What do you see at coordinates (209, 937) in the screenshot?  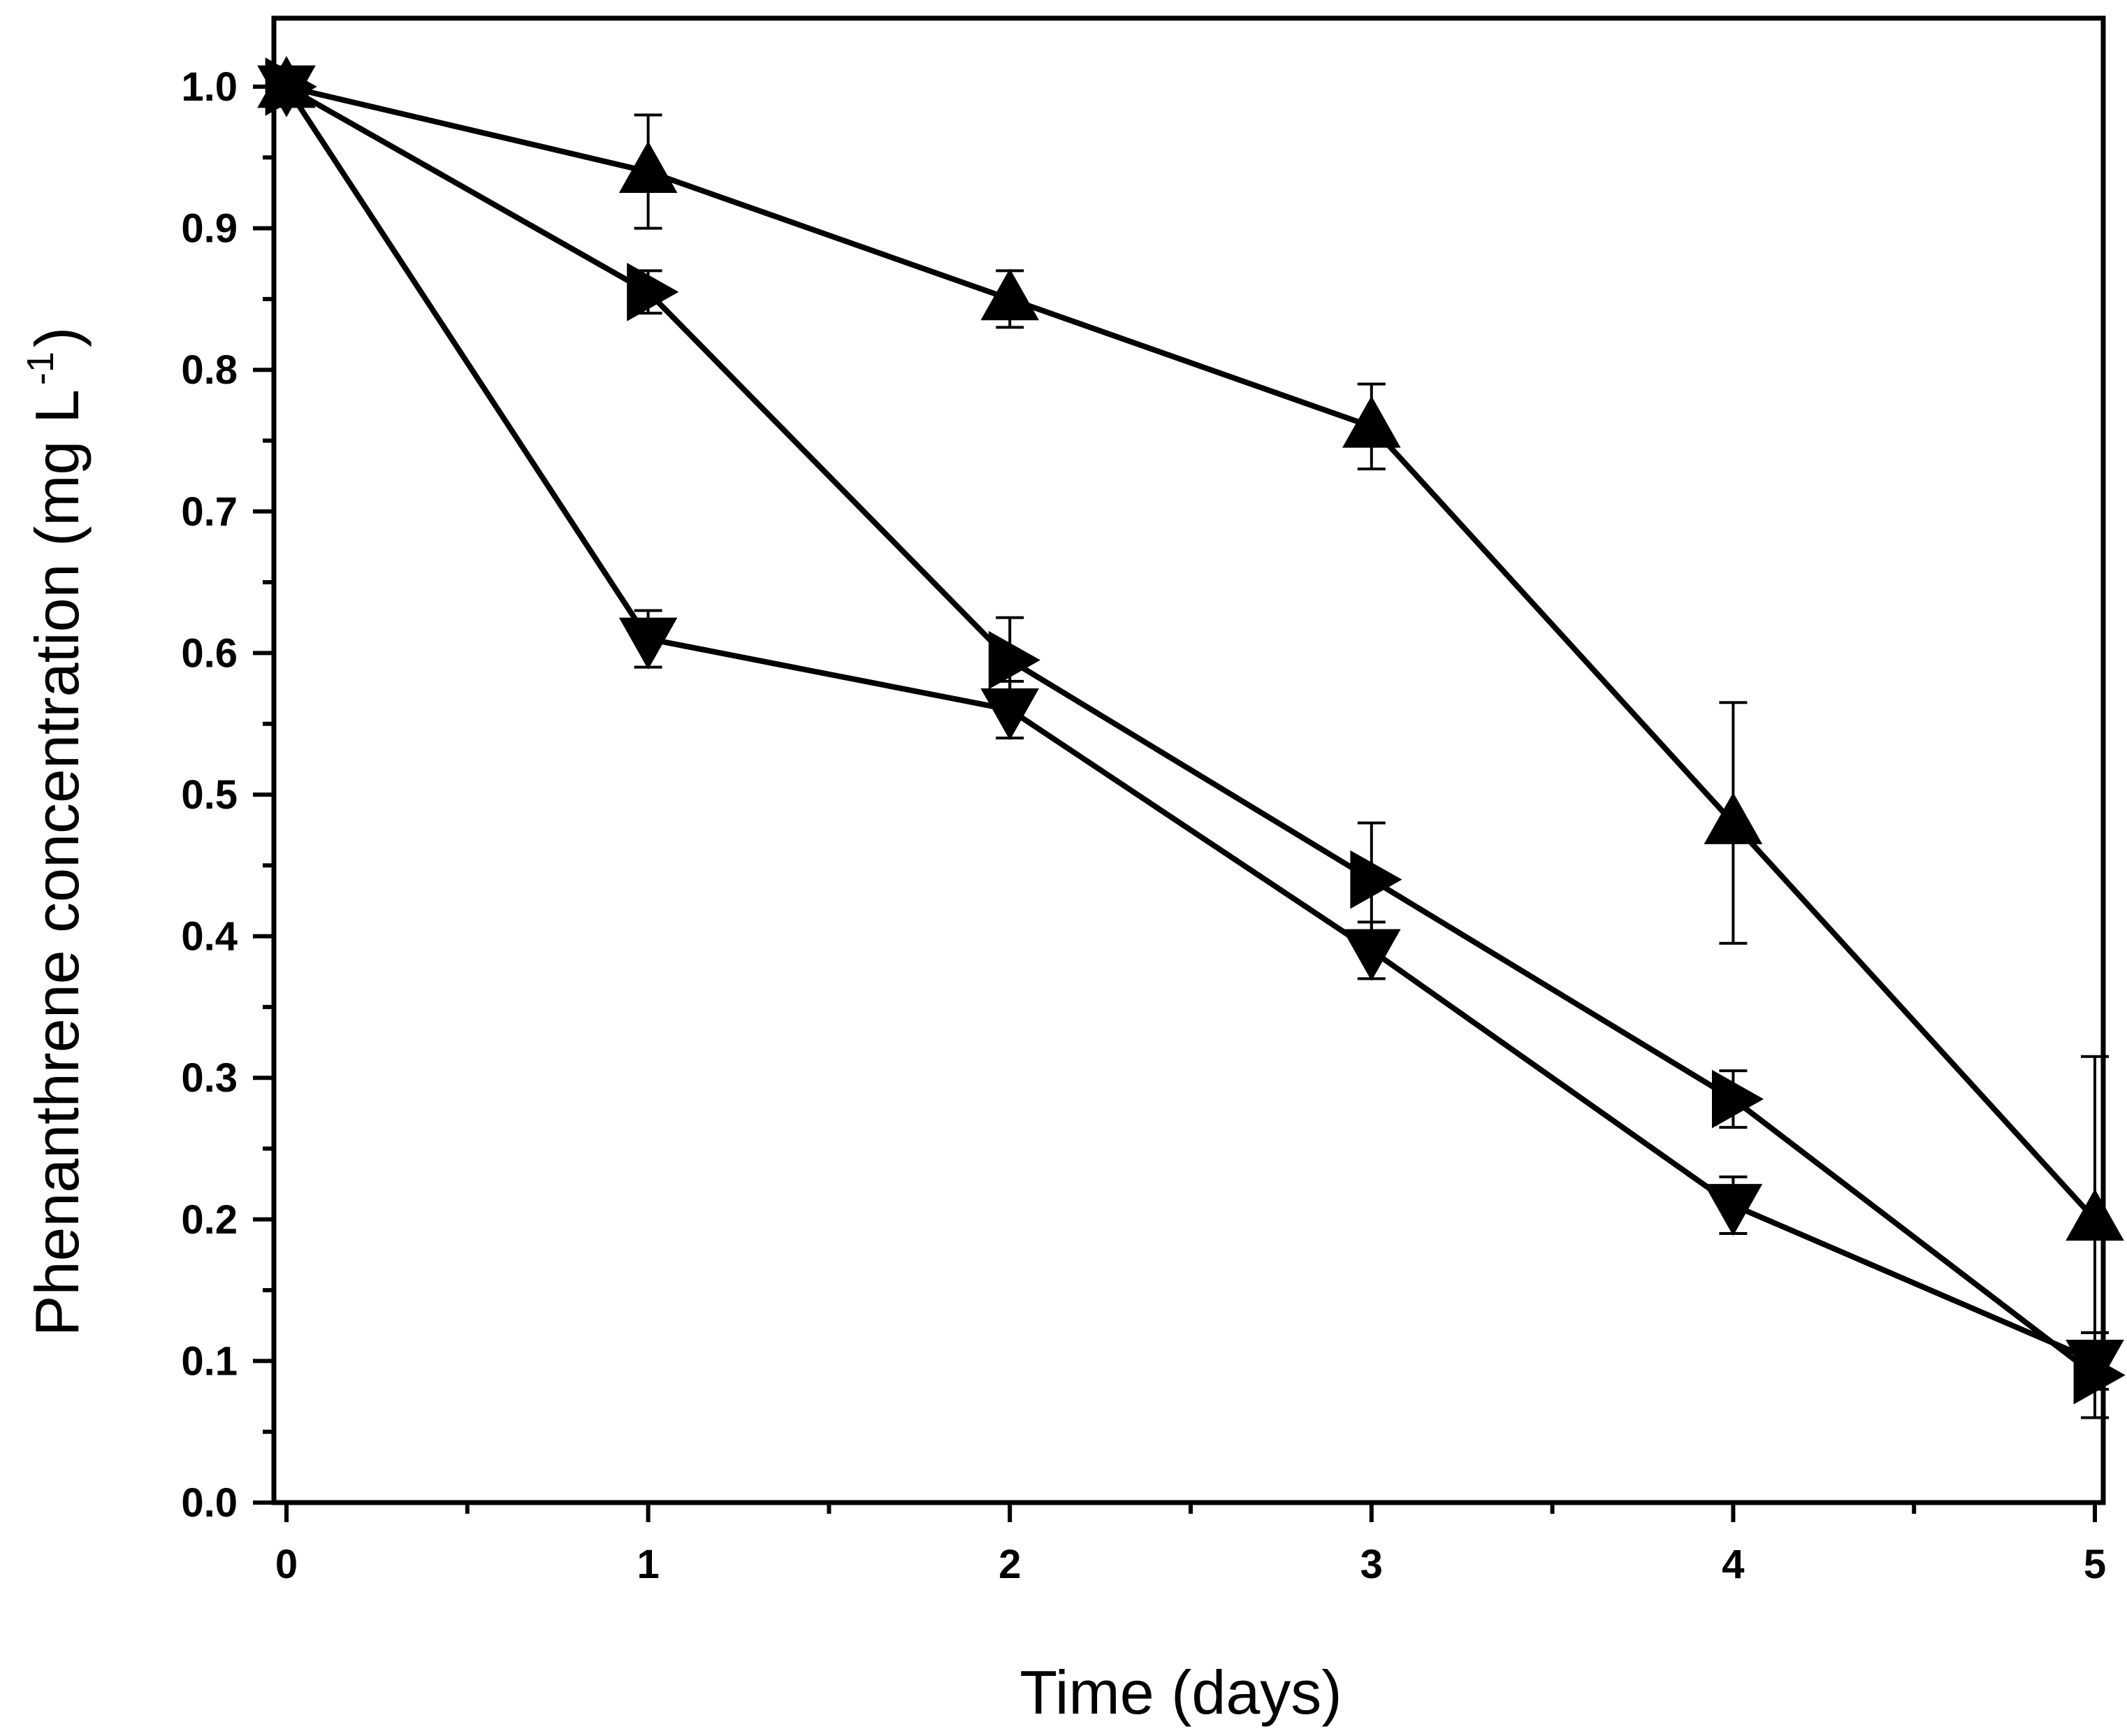 I see `y-tick-label: 0.4` at bounding box center [209, 937].